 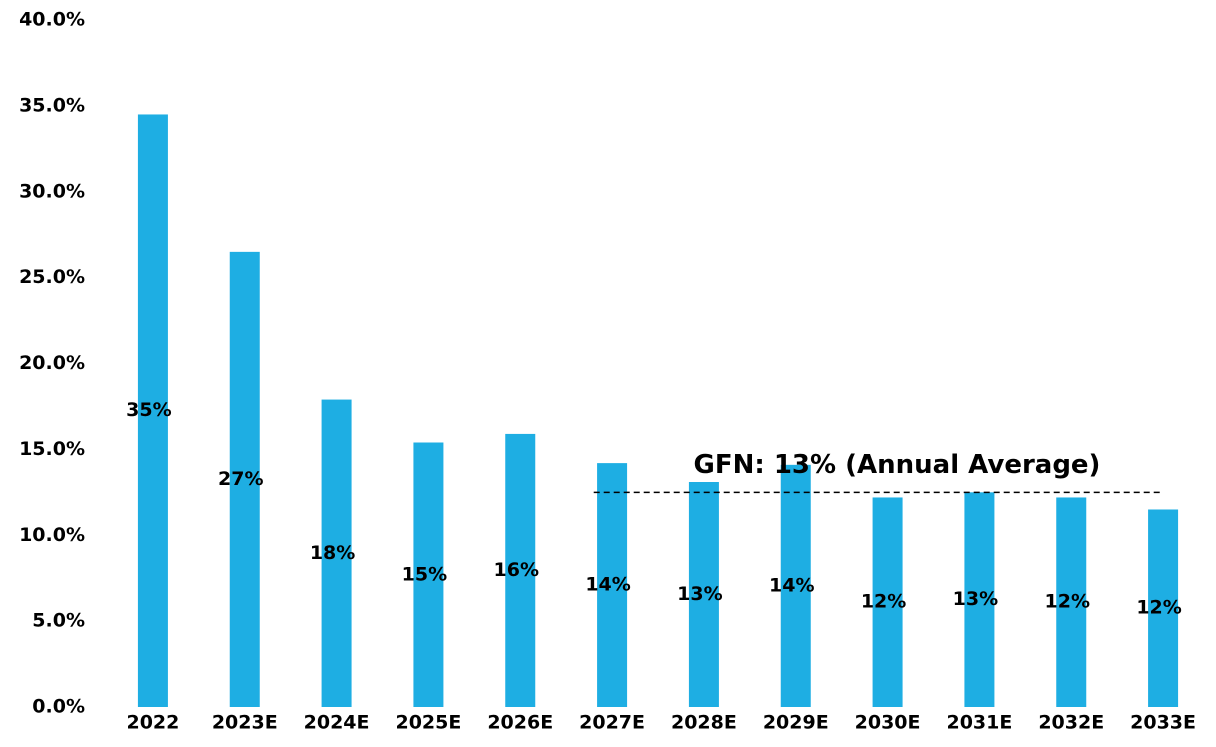 I want to click on x-tick-label: 2032E, so click(x=1071, y=723).